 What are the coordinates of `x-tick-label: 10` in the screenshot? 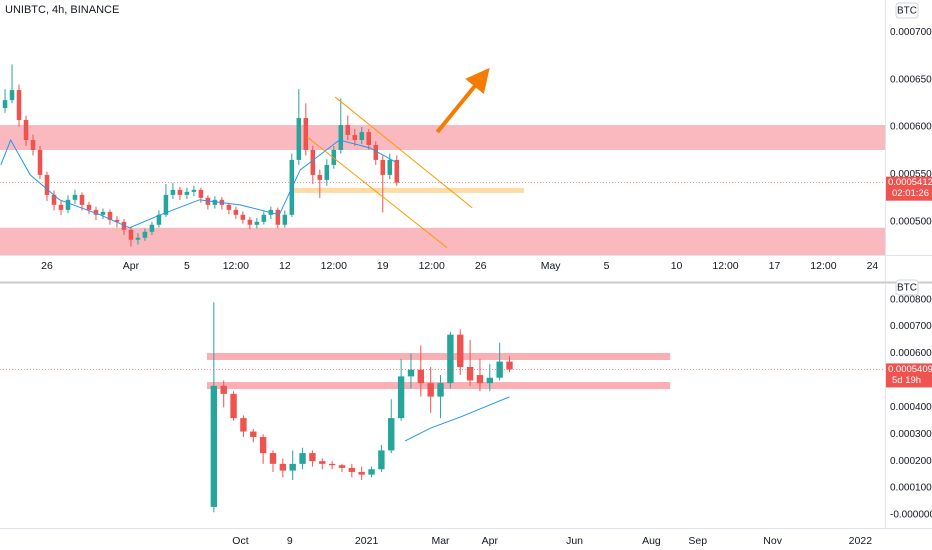 It's located at (677, 266).